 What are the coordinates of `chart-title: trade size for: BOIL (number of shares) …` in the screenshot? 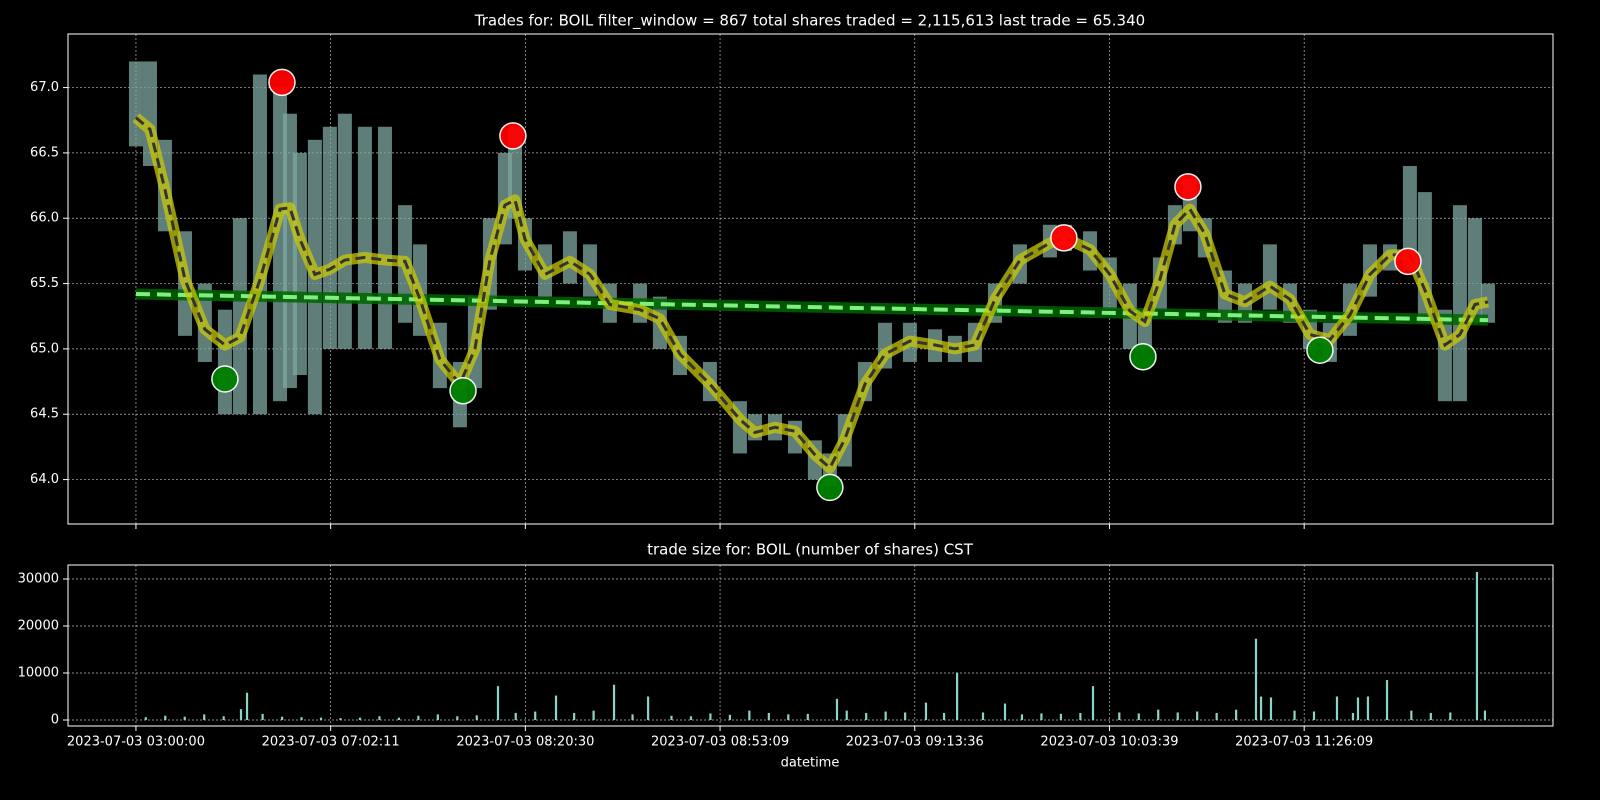 It's located at (810, 550).